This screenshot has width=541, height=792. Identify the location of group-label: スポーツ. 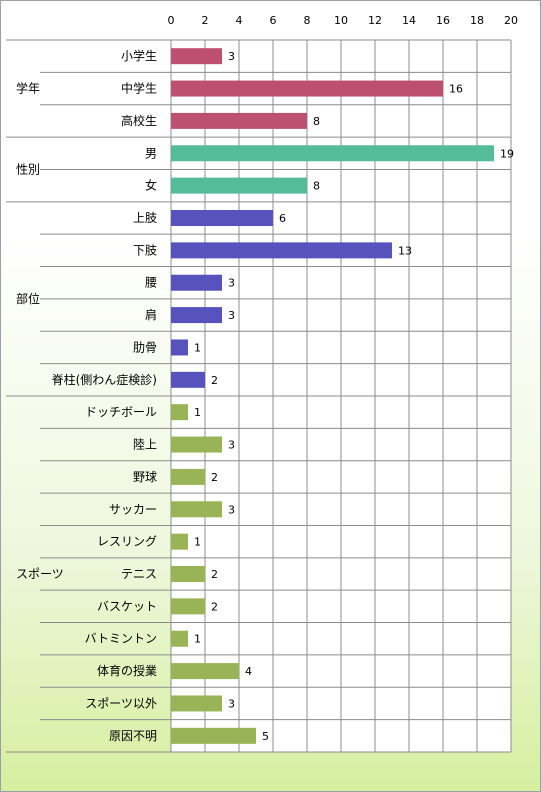
(40, 574).